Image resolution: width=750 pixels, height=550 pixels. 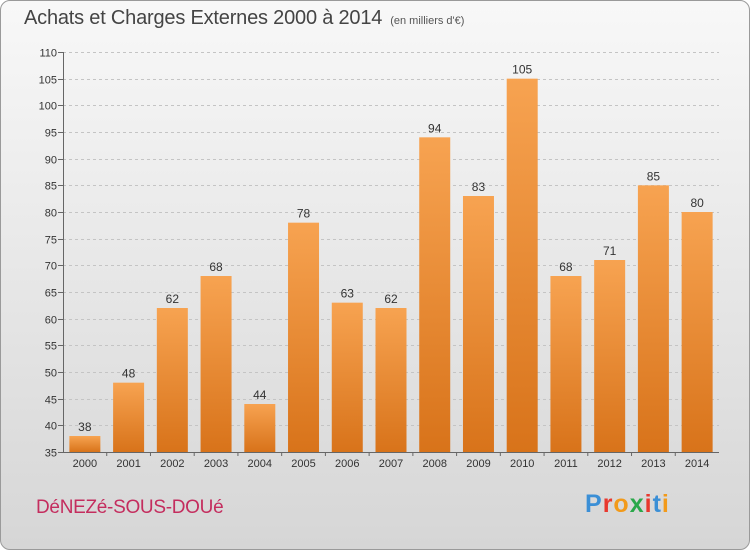 What do you see at coordinates (216, 464) in the screenshot?
I see `x-tick-label: 2003` at bounding box center [216, 464].